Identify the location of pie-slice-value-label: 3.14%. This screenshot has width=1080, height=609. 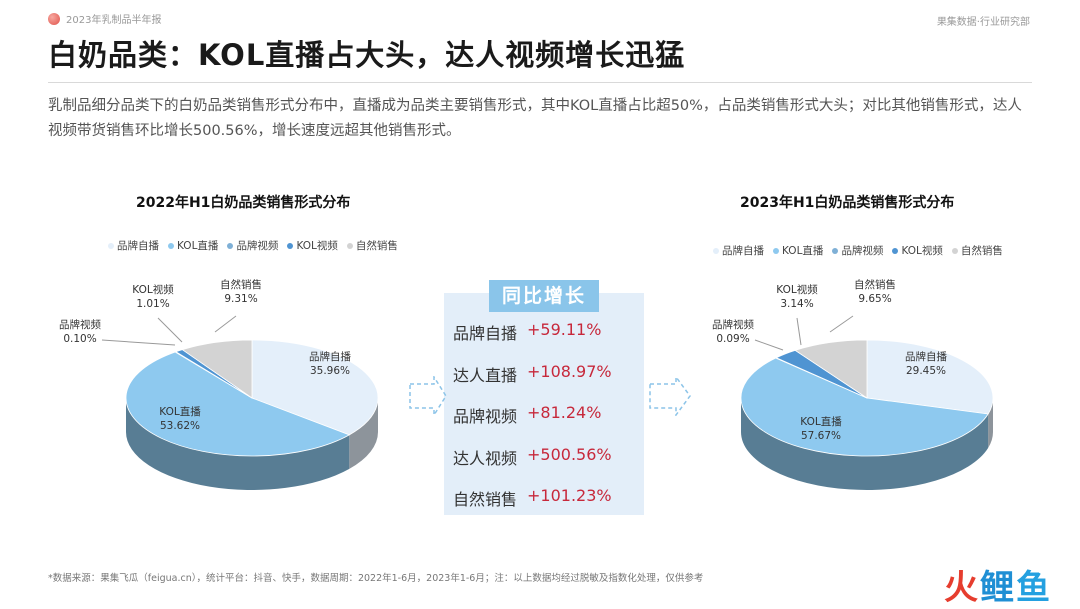
(796, 304).